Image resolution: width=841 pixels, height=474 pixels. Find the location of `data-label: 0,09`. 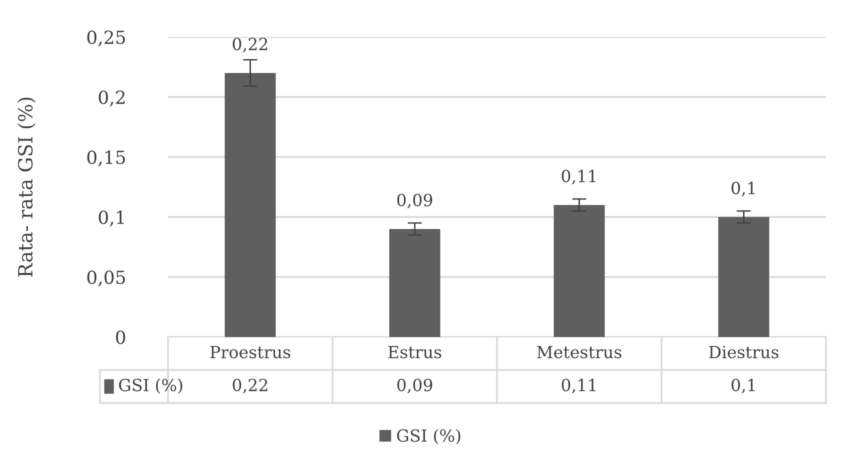

data-label: 0,09 is located at coordinates (414, 386).